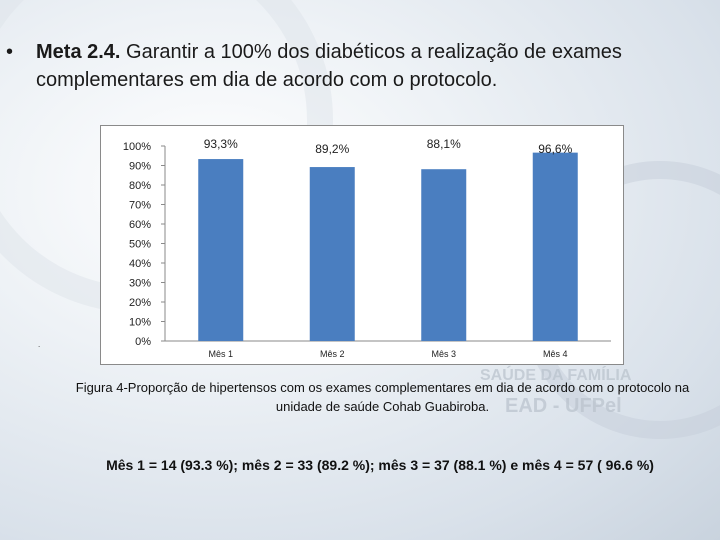  What do you see at coordinates (140, 264) in the screenshot?
I see `y-tick-label: 40%` at bounding box center [140, 264].